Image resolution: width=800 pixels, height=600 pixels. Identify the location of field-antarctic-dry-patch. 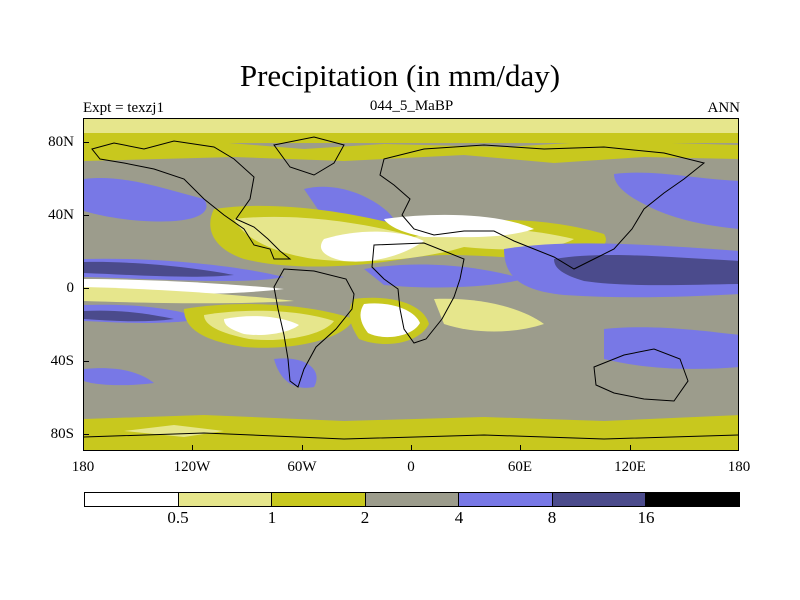
(174, 431).